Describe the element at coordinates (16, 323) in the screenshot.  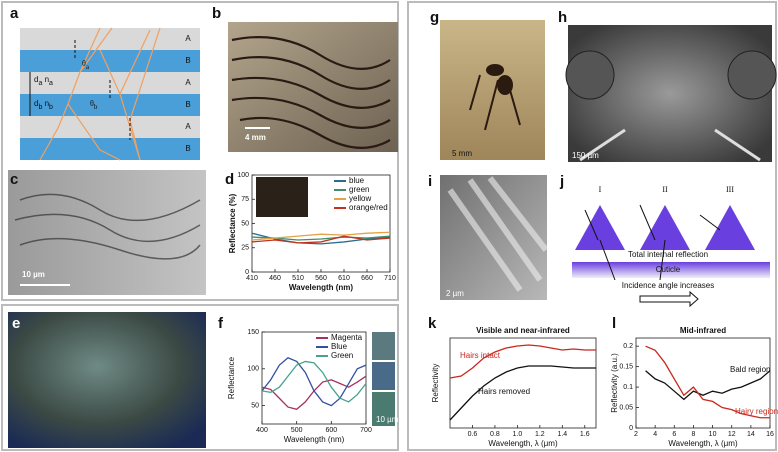
I see `panel-letter: e` at that location.